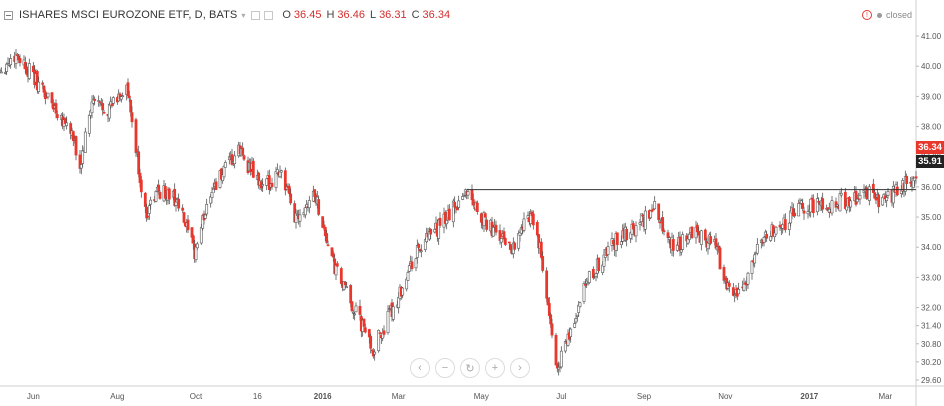  I want to click on scroll-left-button: ‹, so click(420, 368).